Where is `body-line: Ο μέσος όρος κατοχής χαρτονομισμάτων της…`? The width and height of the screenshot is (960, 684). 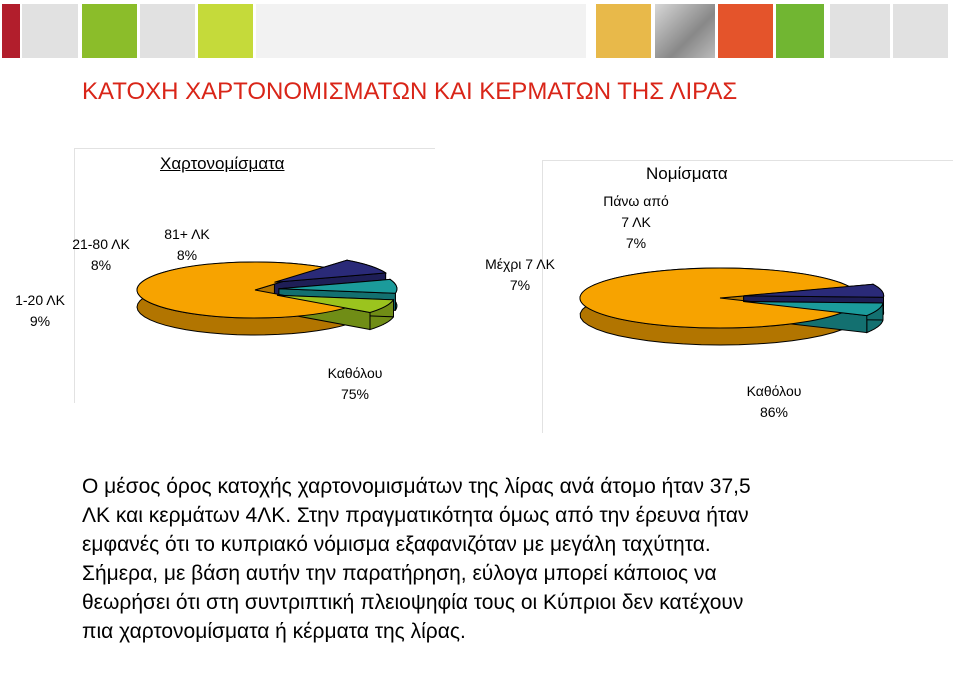 body-line: Ο μέσος όρος κατοχής χαρτονομισμάτων της… is located at coordinates (416, 486).